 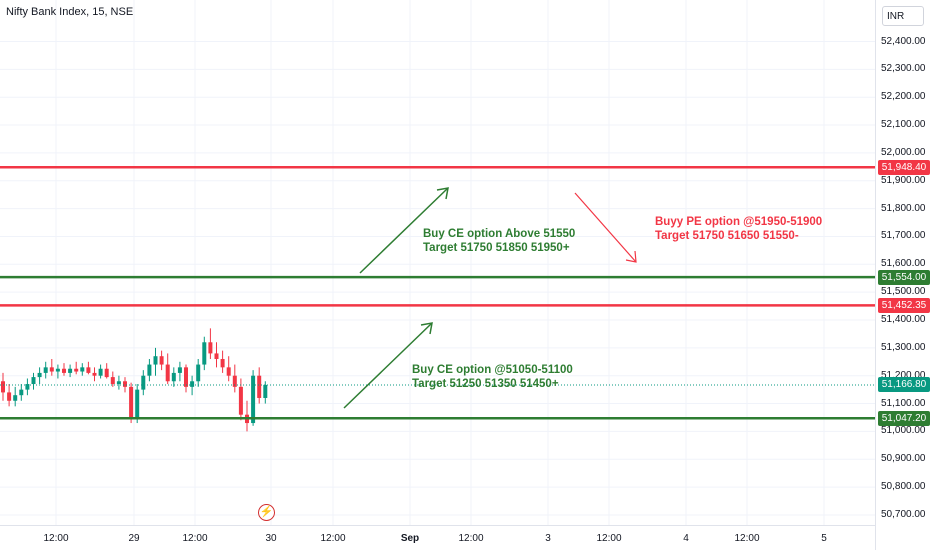 I want to click on price-tick-label: 51,900.00, so click(x=903, y=180).